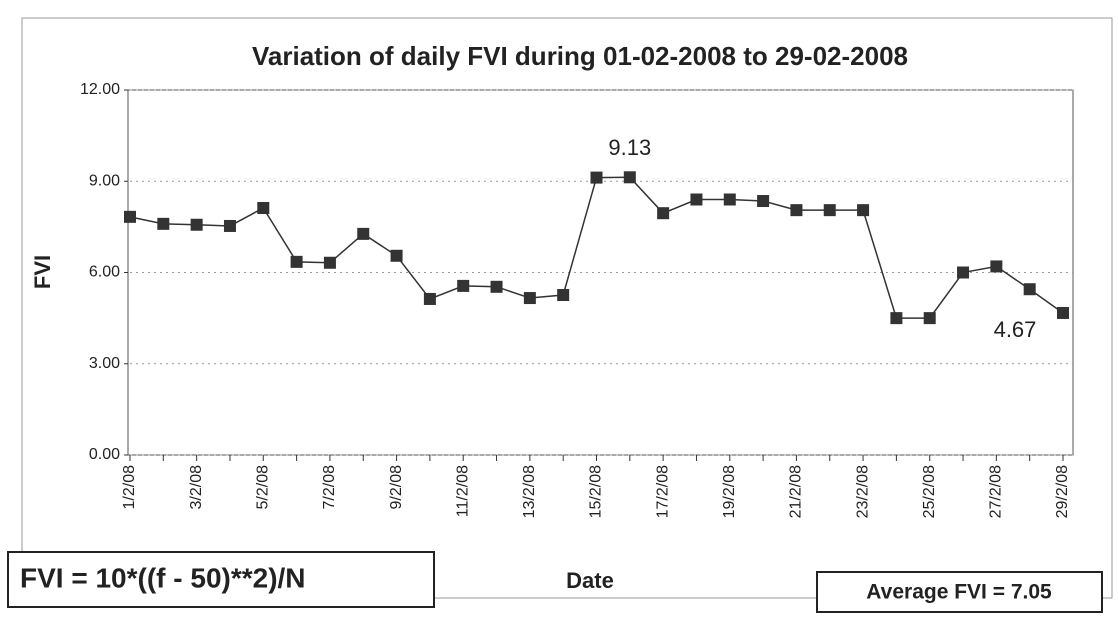 The height and width of the screenshot is (621, 1118). Describe the element at coordinates (196, 487) in the screenshot. I see `x-tick-label: 3/2/08` at that location.